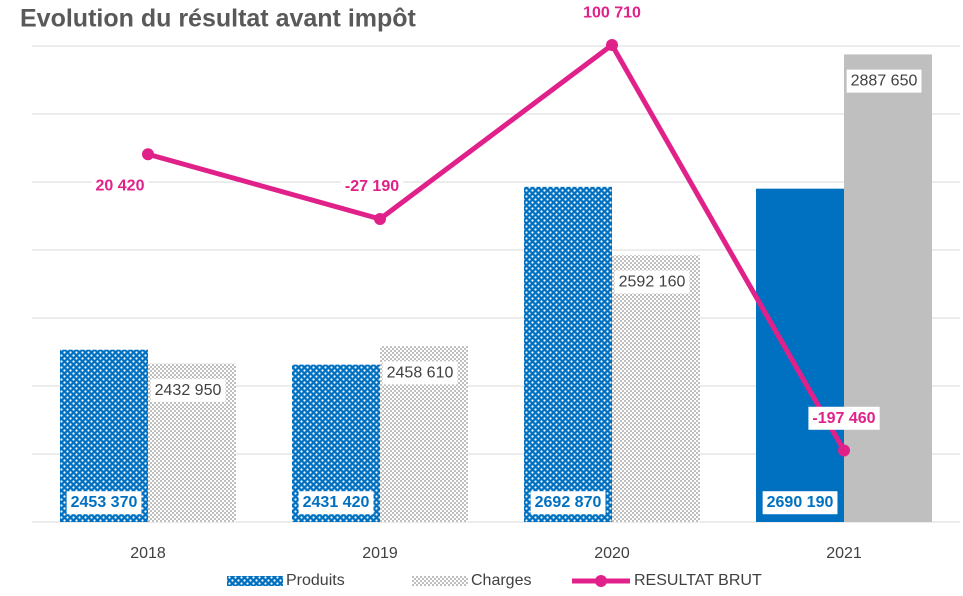 Image resolution: width=963 pixels, height=596 pixels. What do you see at coordinates (601, 581) in the screenshot?
I see `legend-dot` at bounding box center [601, 581].